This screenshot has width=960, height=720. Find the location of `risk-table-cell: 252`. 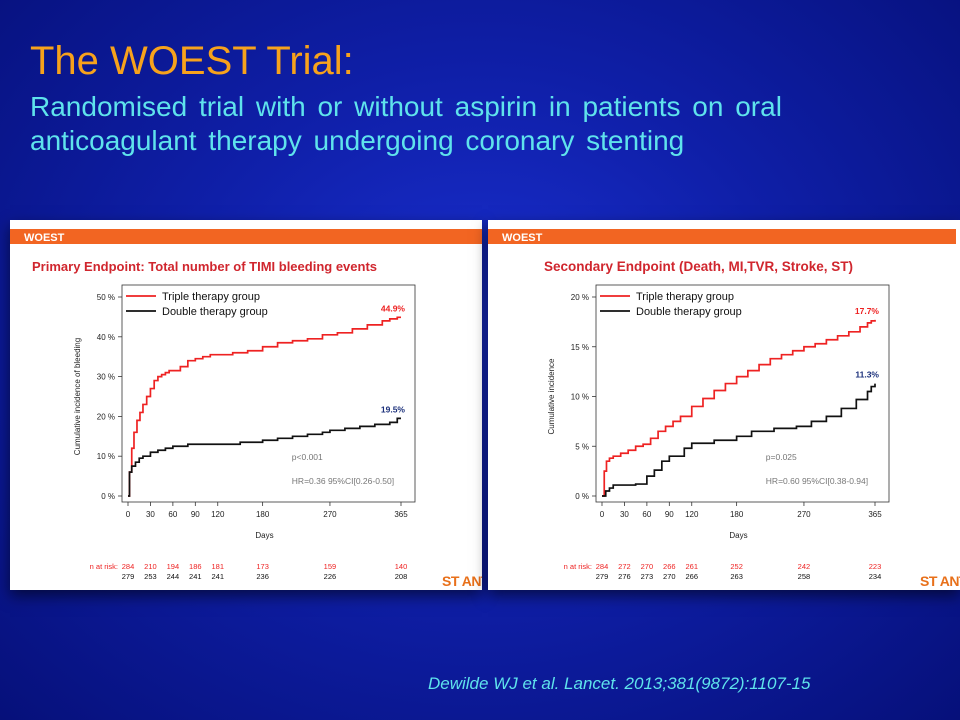

risk-table-cell: 252 is located at coordinates (736, 566).